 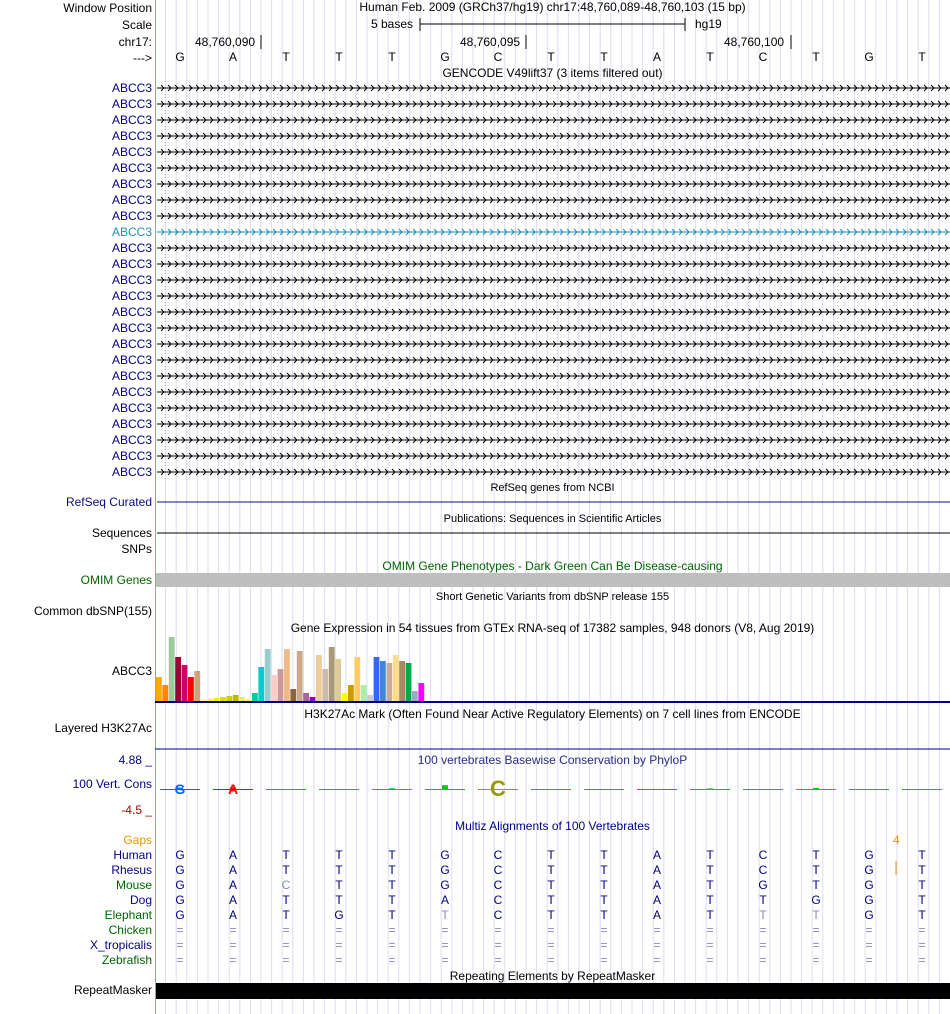 What do you see at coordinates (103, 728) in the screenshot?
I see `h3k27ac-label: Layered H3K27Ac` at bounding box center [103, 728].